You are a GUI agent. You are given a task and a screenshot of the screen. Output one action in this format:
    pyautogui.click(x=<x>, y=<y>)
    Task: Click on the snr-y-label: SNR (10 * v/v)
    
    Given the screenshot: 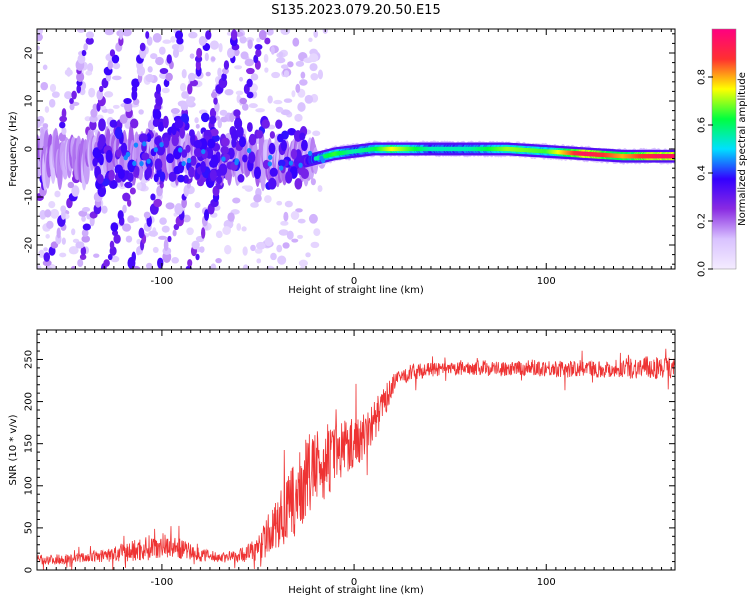 What is the action you would take?
    pyautogui.click(x=13, y=449)
    